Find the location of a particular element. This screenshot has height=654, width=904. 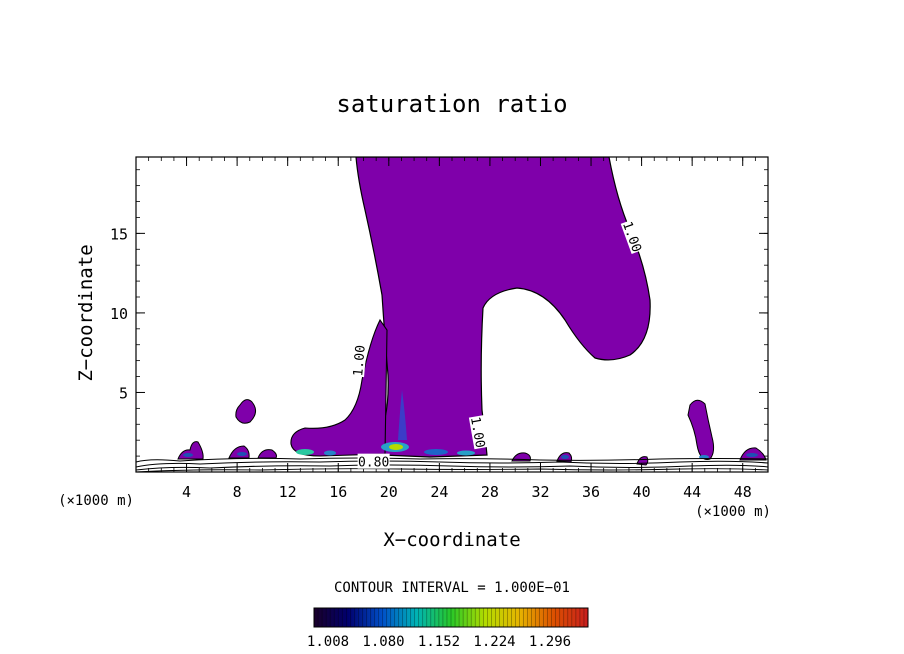

x-unit-right: (×1000 m) is located at coordinates (733, 512).